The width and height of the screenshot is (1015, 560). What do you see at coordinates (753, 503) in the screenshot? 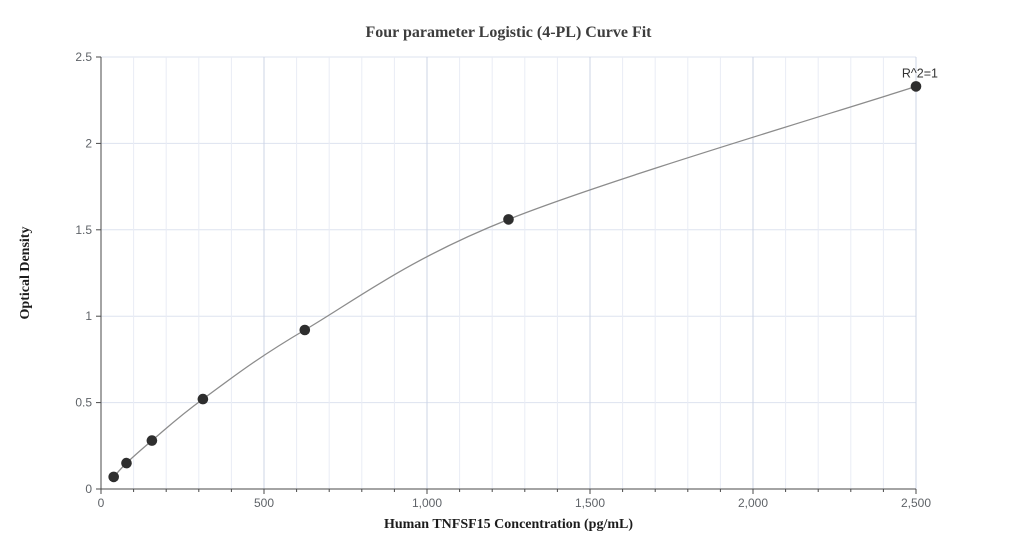
I see `x-tick-label: 2,000` at bounding box center [753, 503].